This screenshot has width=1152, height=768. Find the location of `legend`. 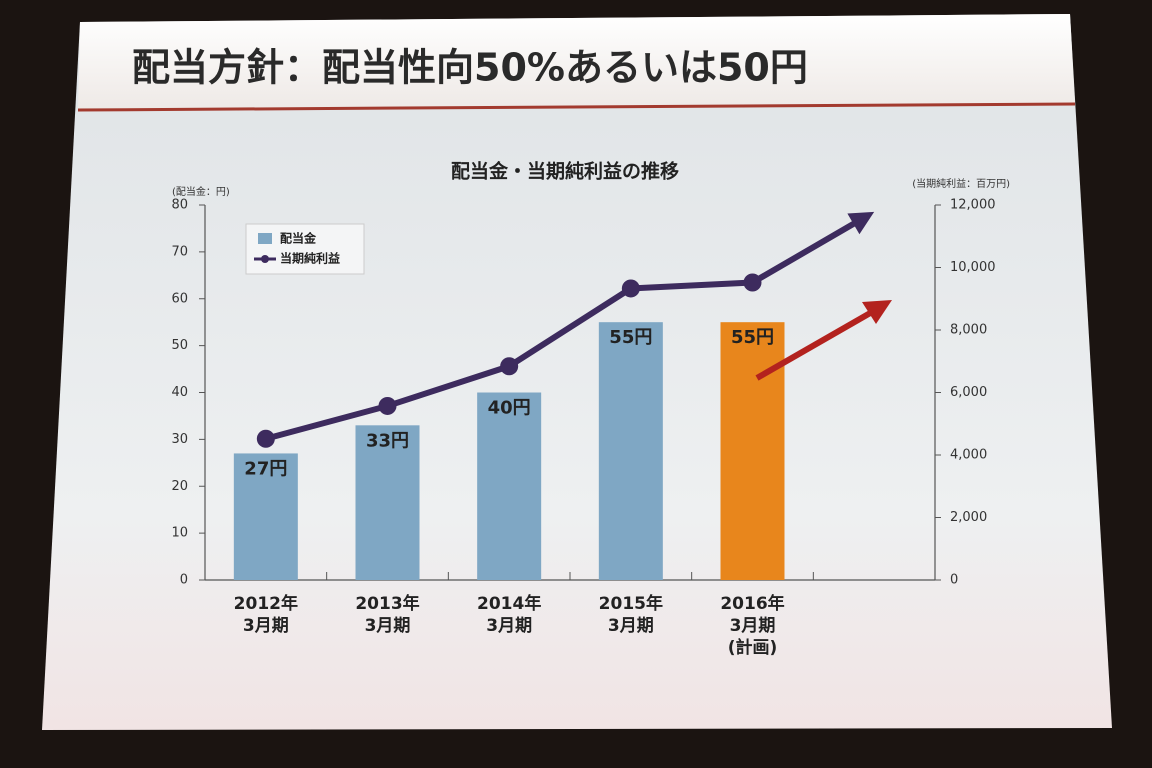

legend is located at coordinates (305, 249).